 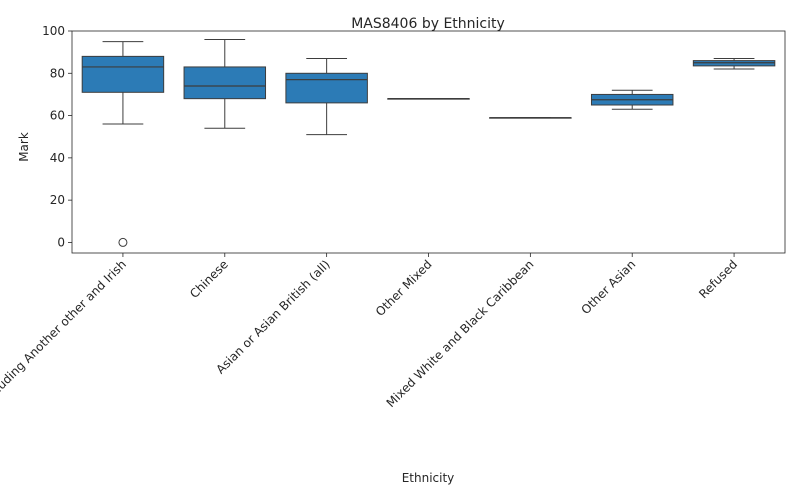 What do you see at coordinates (57, 116) in the screenshot?
I see `y-tick-label: 60` at bounding box center [57, 116].